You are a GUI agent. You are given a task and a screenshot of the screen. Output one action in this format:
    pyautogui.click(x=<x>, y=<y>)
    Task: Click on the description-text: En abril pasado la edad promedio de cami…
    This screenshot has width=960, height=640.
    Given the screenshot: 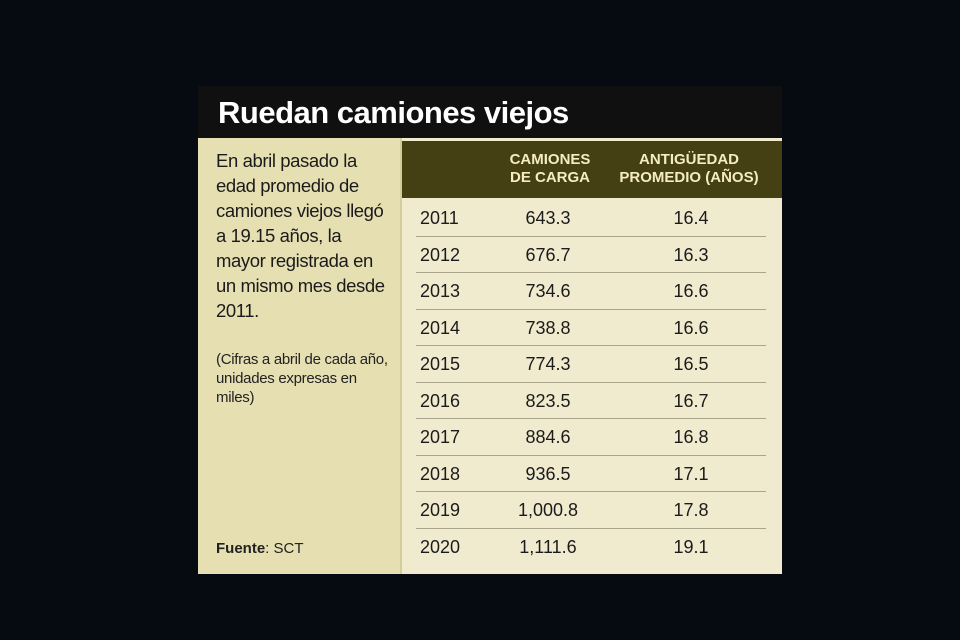 What is the action you would take?
    pyautogui.click(x=300, y=235)
    